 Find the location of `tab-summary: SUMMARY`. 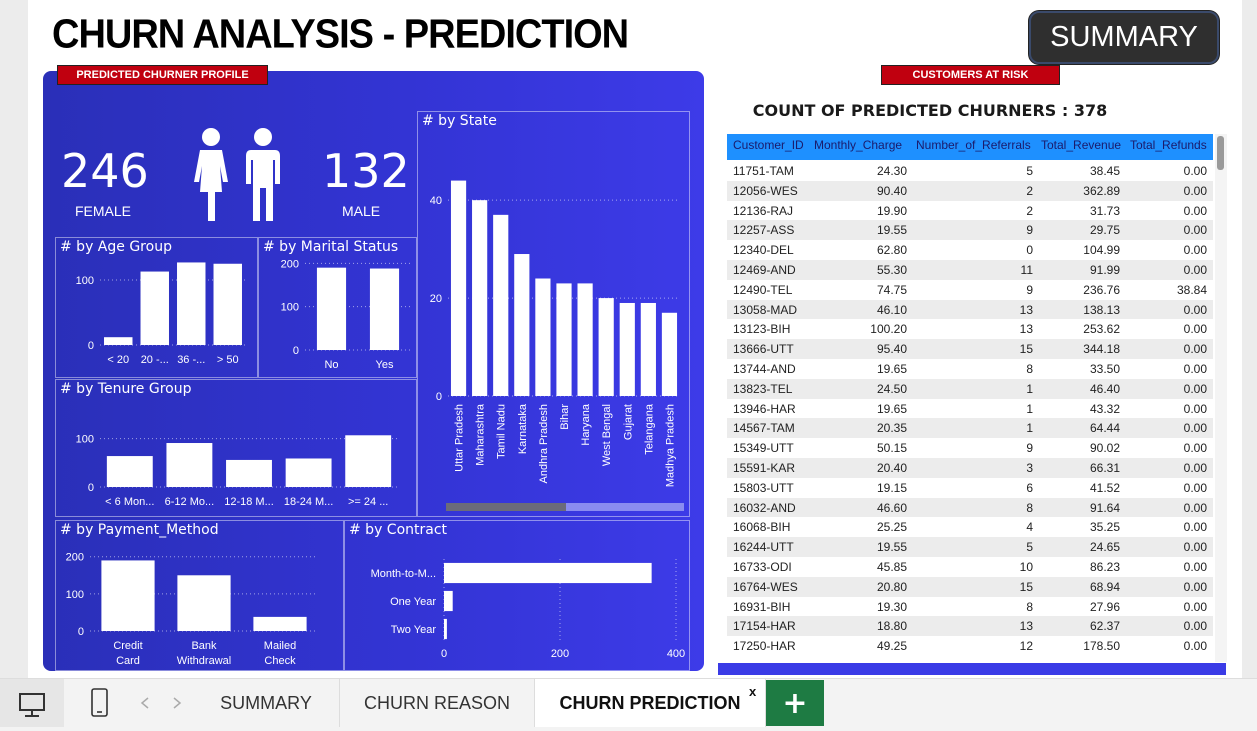

tab-summary: SUMMARY is located at coordinates (266, 703).